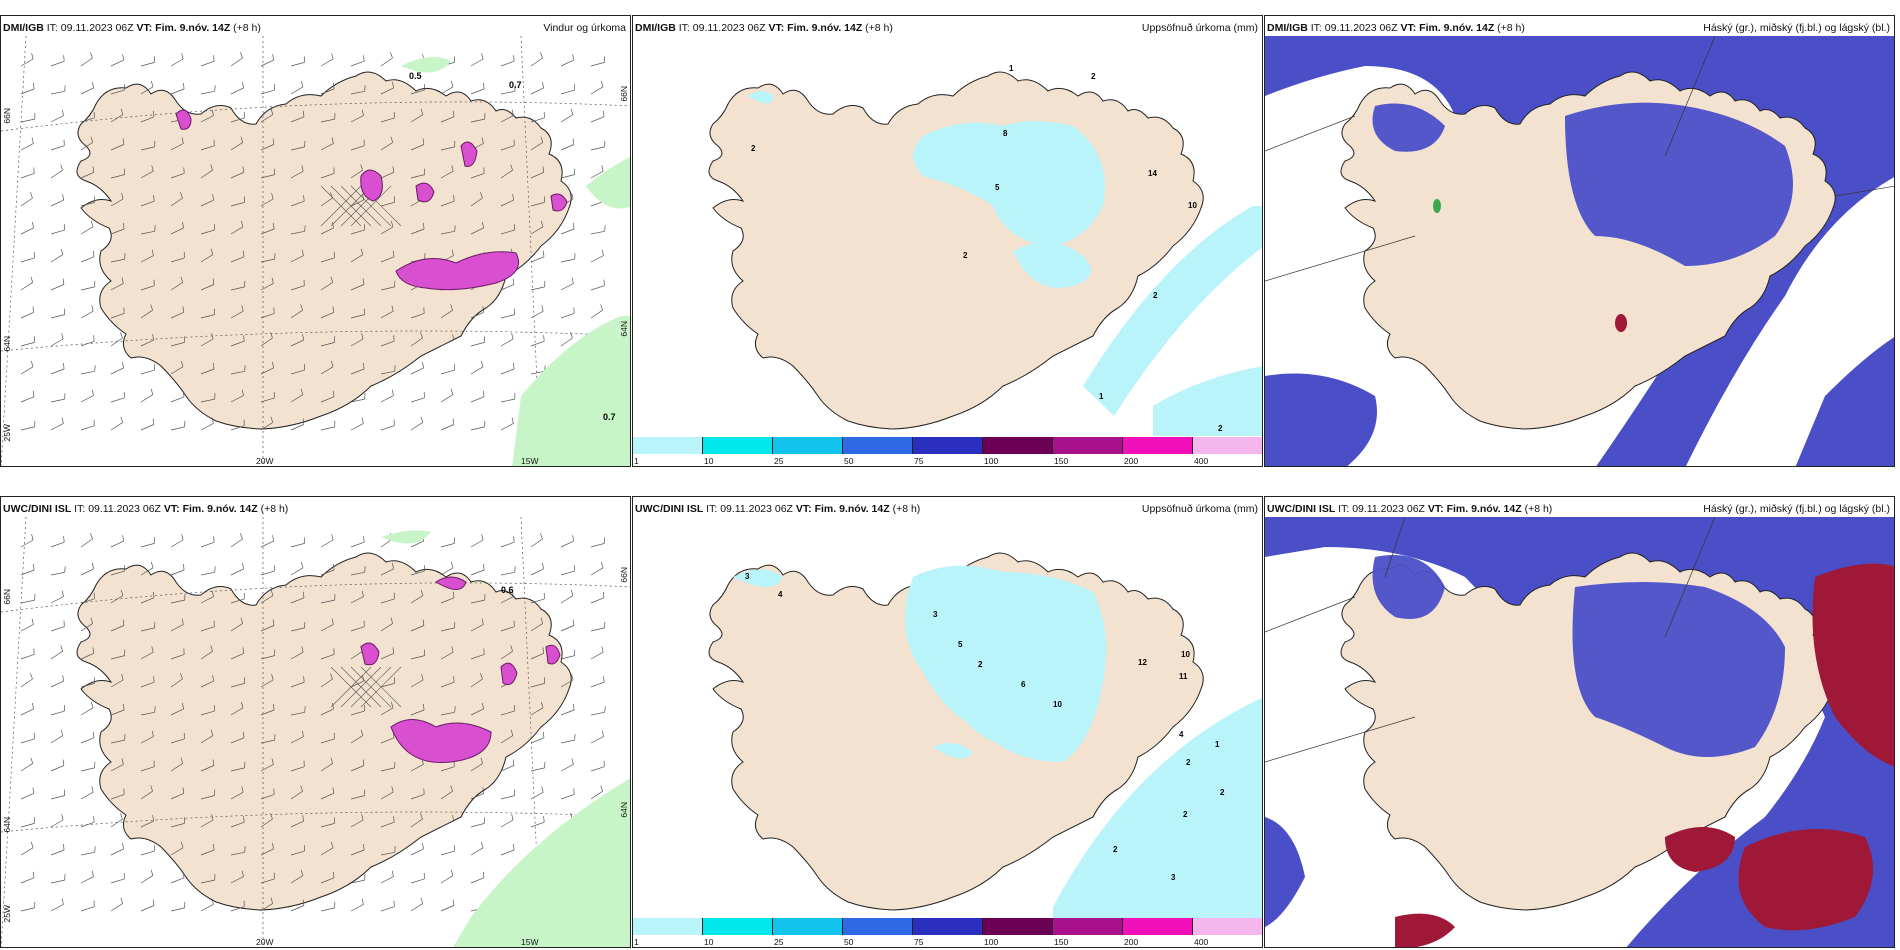 The width and height of the screenshot is (1900, 950). Describe the element at coordinates (23, 28) in the screenshot. I see `model-name: DMI/IGB` at that location.